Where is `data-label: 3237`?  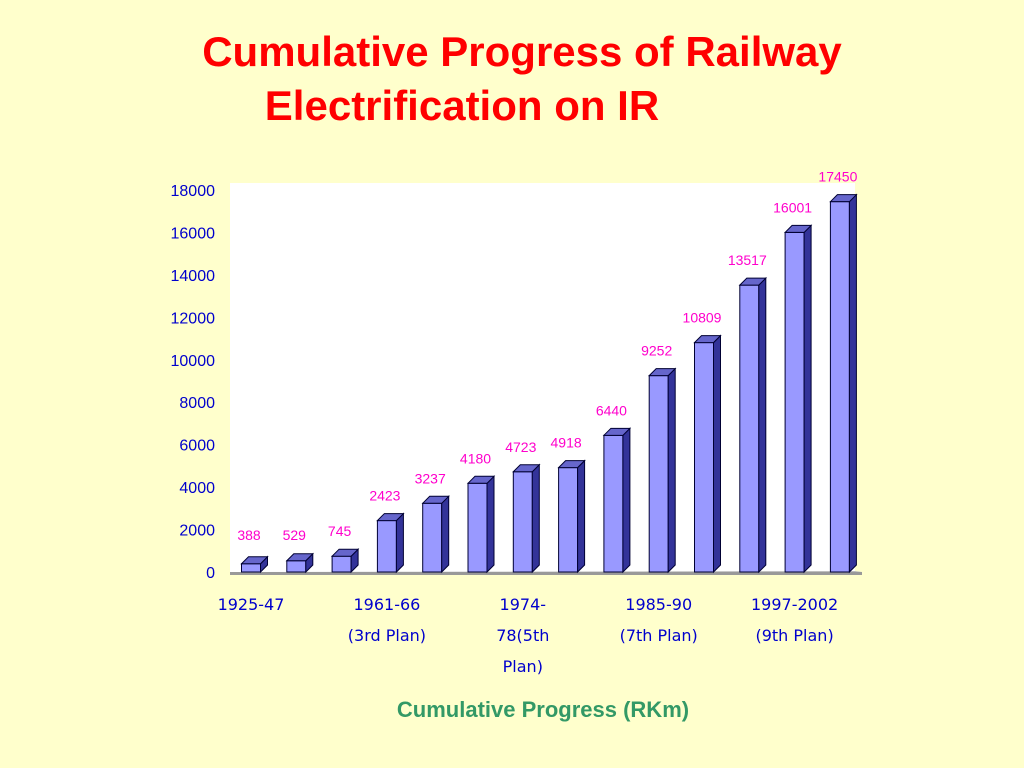 data-label: 3237 is located at coordinates (430, 478).